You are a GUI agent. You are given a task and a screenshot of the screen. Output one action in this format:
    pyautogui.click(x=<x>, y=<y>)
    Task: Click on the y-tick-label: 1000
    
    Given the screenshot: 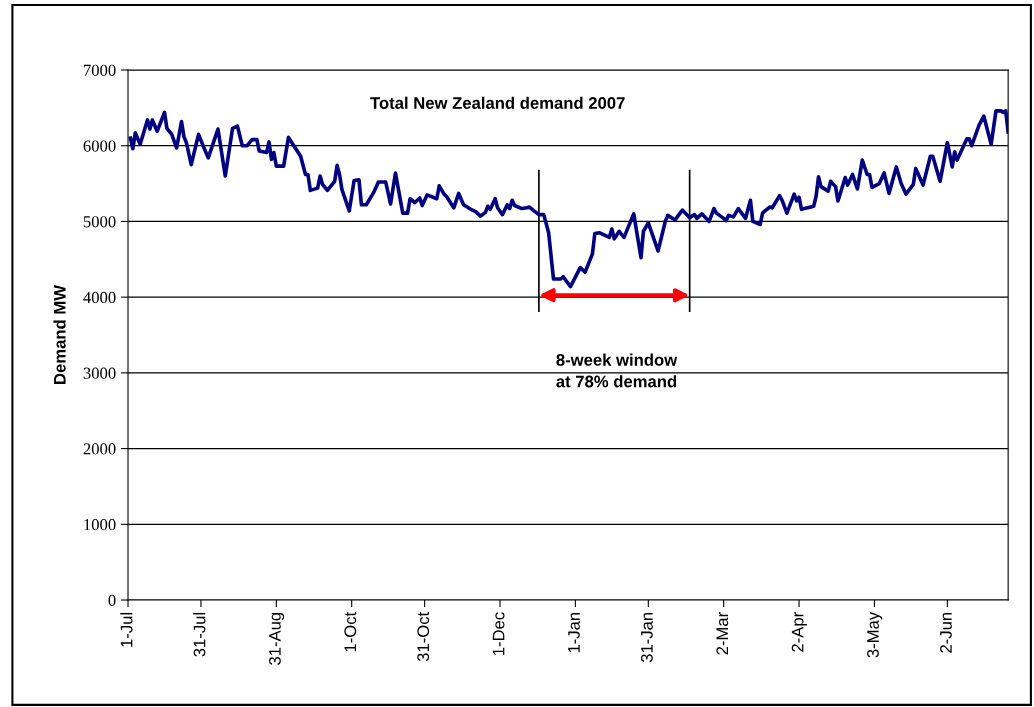 What is the action you would take?
    pyautogui.click(x=100, y=525)
    